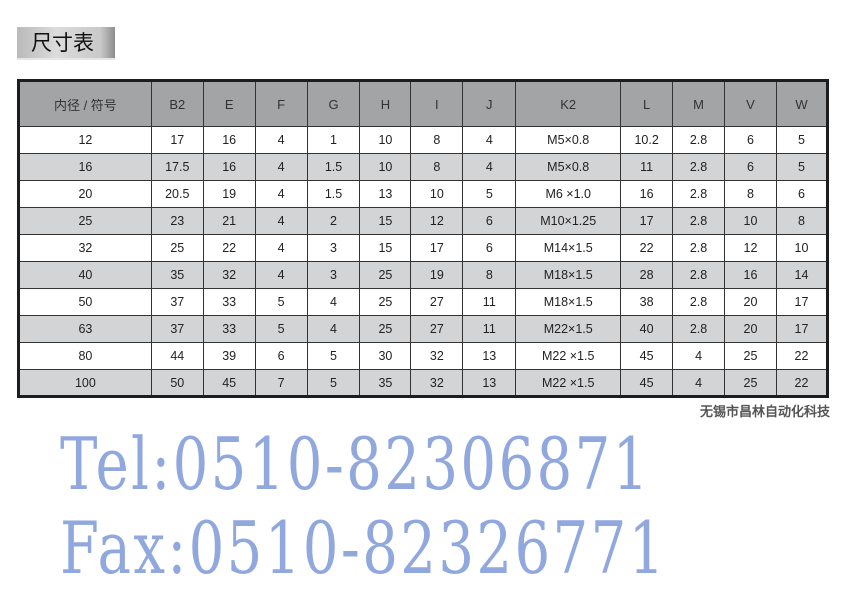 Image resolution: width=850 pixels, height=600 pixels. What do you see at coordinates (568, 329) in the screenshot?
I see `table-cell: M22×1.5` at bounding box center [568, 329].